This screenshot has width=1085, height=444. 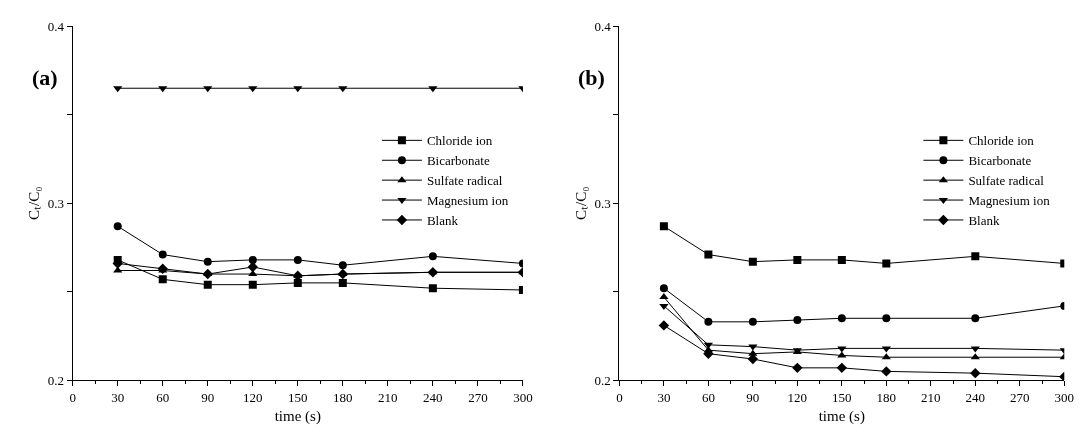 I want to click on text: (b), so click(x=591, y=77).